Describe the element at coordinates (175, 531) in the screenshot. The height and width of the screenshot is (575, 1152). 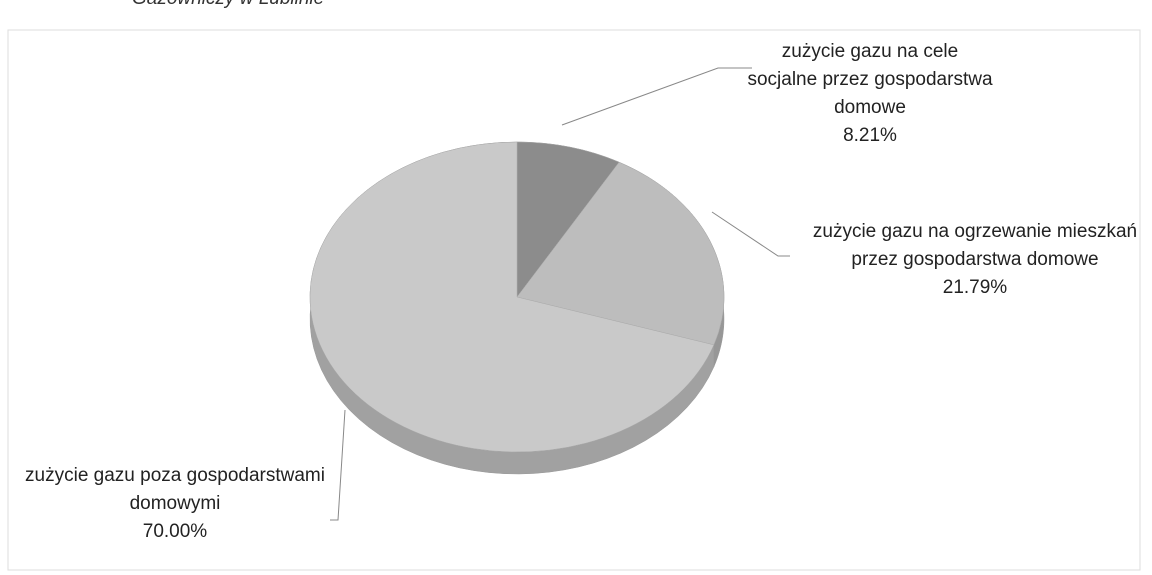
I see `value-label: 70.00%` at that location.